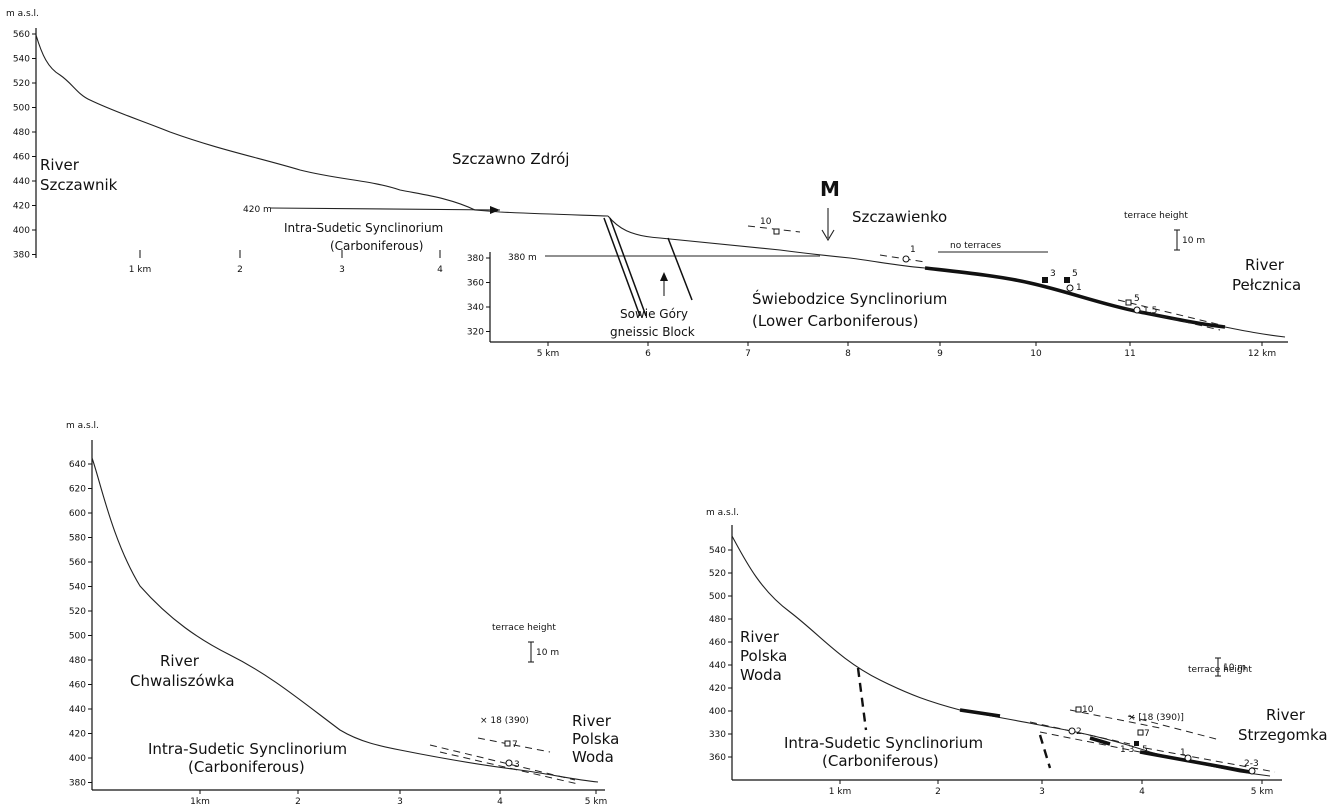 The image size is (1338, 810). I want to click on br-terrace-label-7: 7, so click(1147, 734).